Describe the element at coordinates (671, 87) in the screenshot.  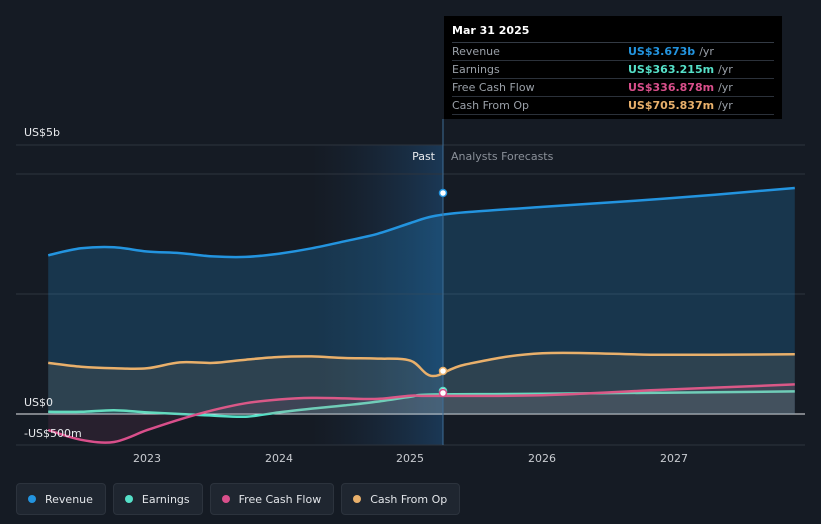
I see `tooltip-value: US$336.878m` at that location.